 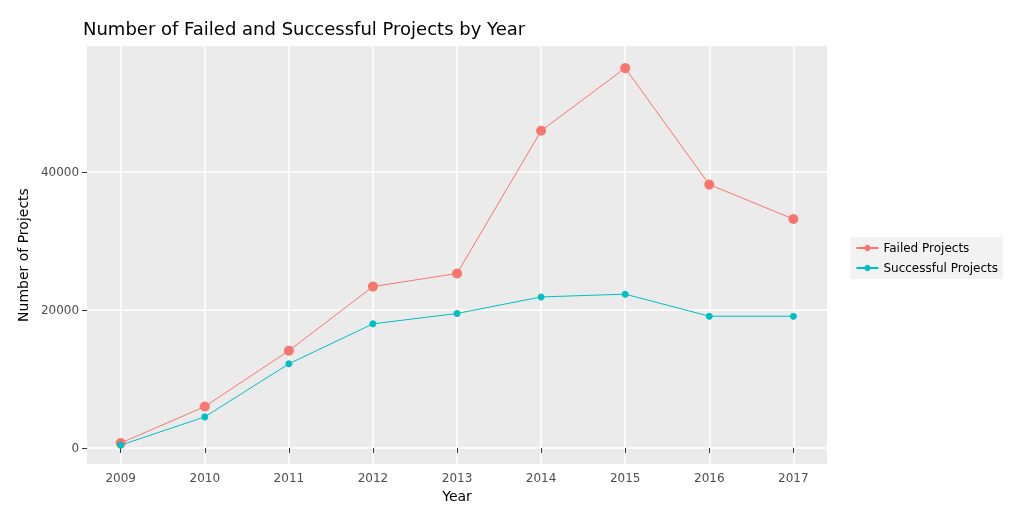 I want to click on chart-title: Number of Failed and Successful Projects by Year, so click(x=304, y=28).